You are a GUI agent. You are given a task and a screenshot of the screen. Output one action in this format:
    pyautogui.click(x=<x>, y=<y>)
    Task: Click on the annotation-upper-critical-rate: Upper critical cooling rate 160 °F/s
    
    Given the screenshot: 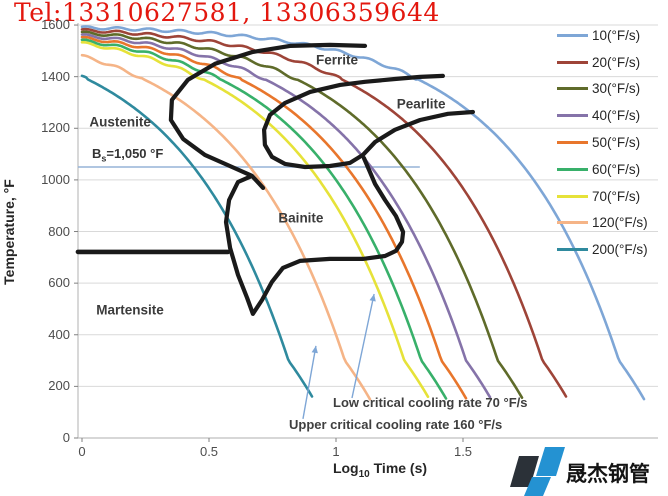 What is the action you would take?
    pyautogui.click(x=396, y=424)
    